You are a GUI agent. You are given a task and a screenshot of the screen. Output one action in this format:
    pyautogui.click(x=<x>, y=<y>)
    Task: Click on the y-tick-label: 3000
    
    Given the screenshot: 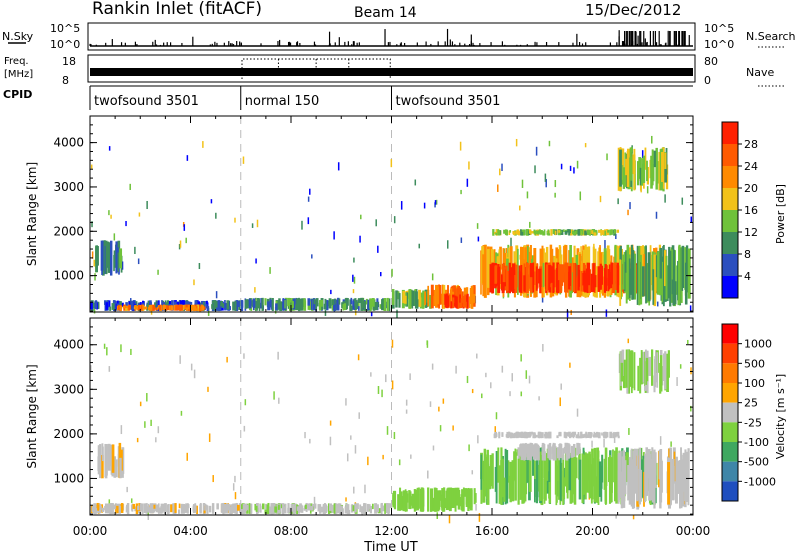 What is the action you would take?
    pyautogui.click(x=68, y=389)
    